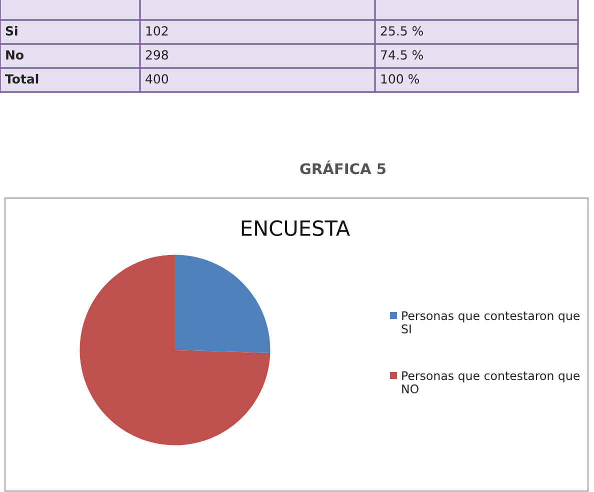 This screenshot has height=492, width=594. I want to click on text: Si, so click(12, 31).